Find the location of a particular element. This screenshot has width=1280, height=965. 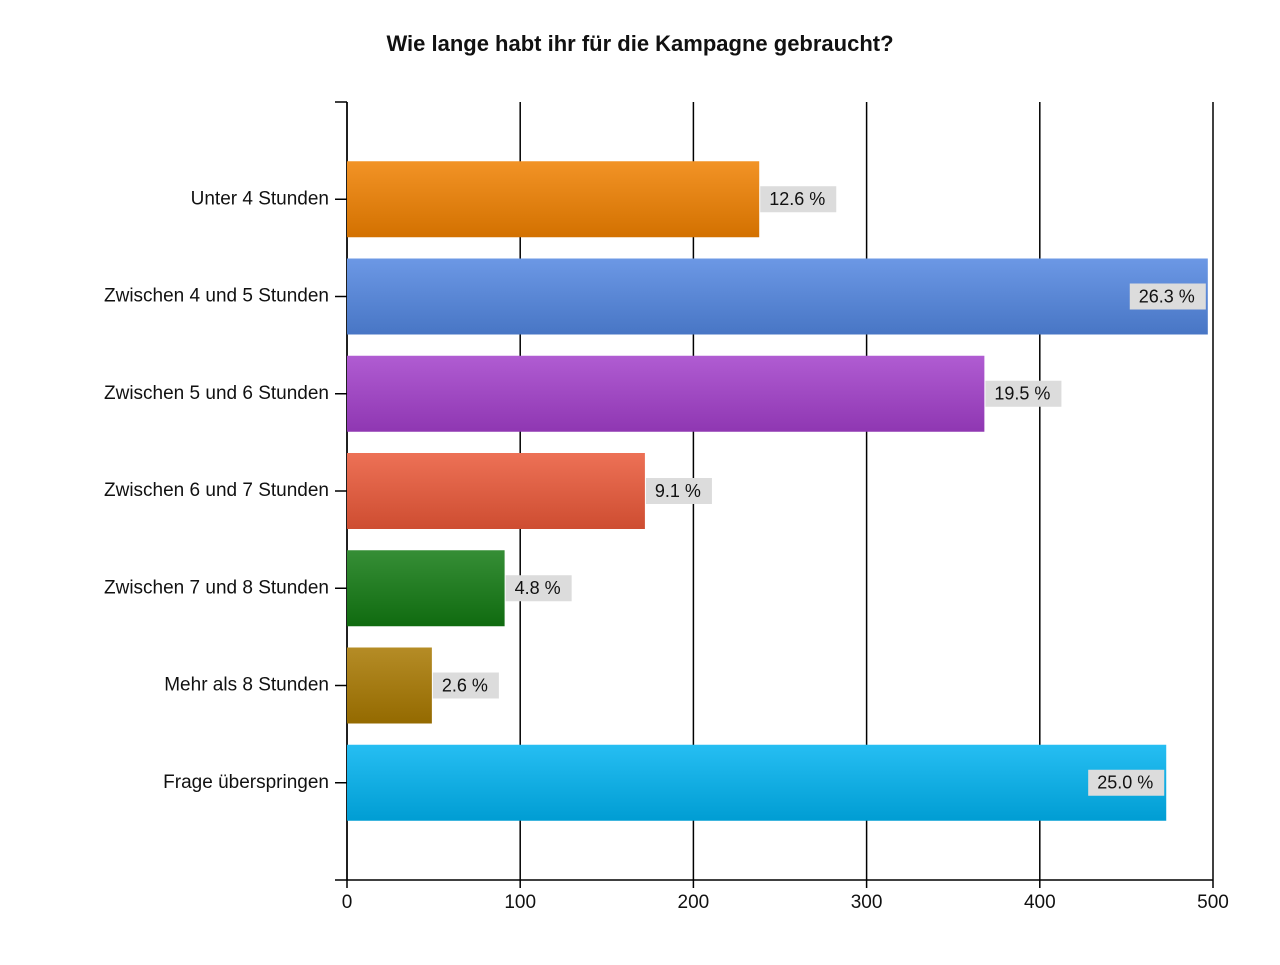

x-tick-label: 400 is located at coordinates (1040, 902).